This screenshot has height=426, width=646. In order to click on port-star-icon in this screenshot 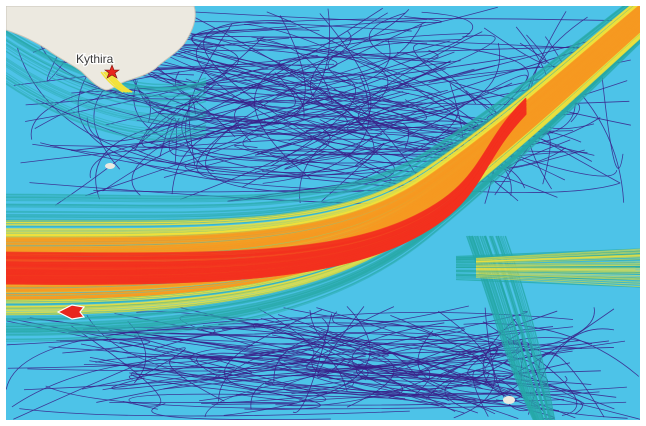, I will do `click(112, 71)`.